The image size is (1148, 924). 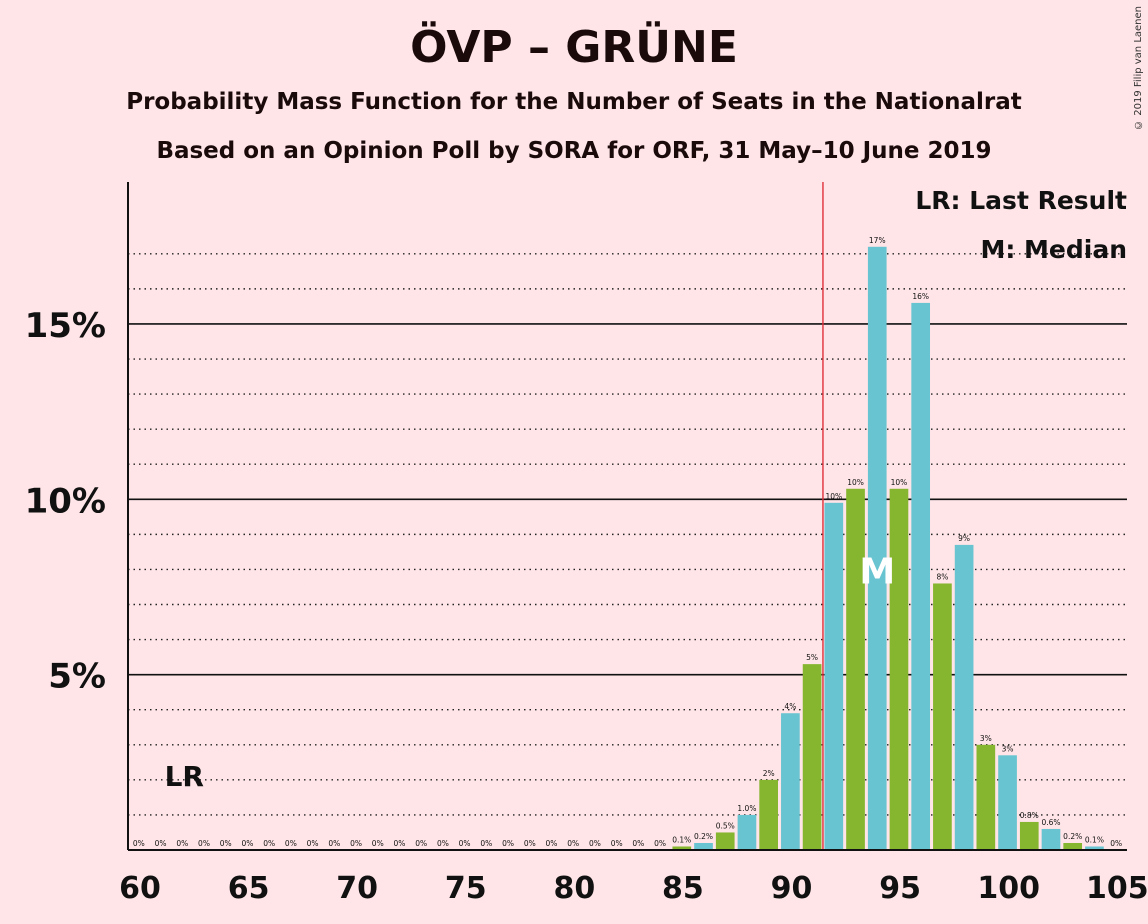 What do you see at coordinates (443, 843) in the screenshot?
I see `bar-label-seat-74: 0%` at bounding box center [443, 843].